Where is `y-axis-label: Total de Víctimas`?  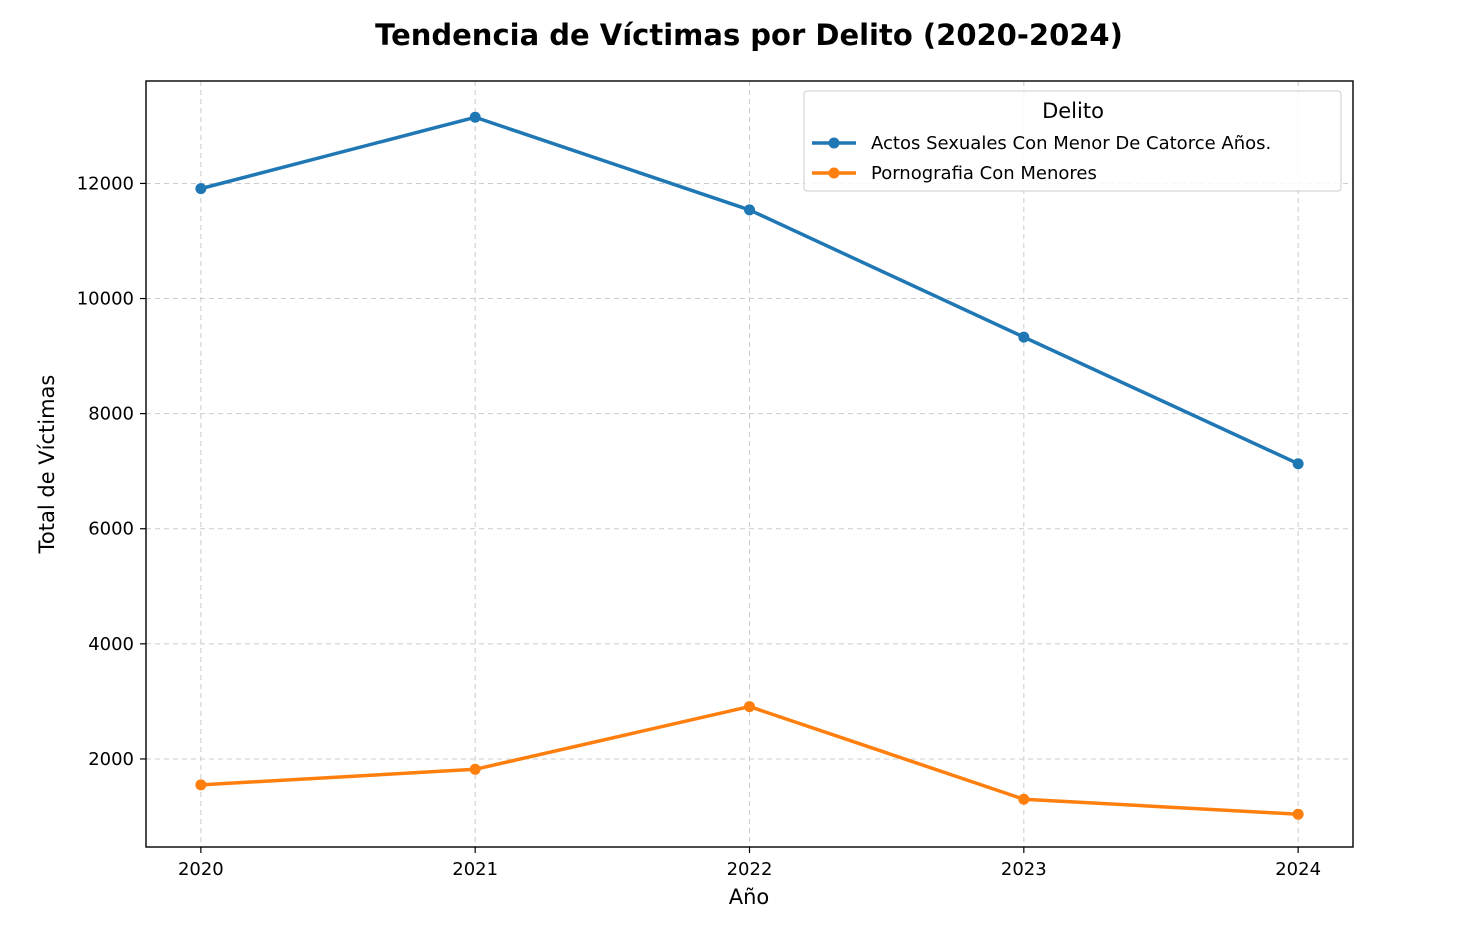
y-axis-label: Total de Víctimas is located at coordinates (47, 465).